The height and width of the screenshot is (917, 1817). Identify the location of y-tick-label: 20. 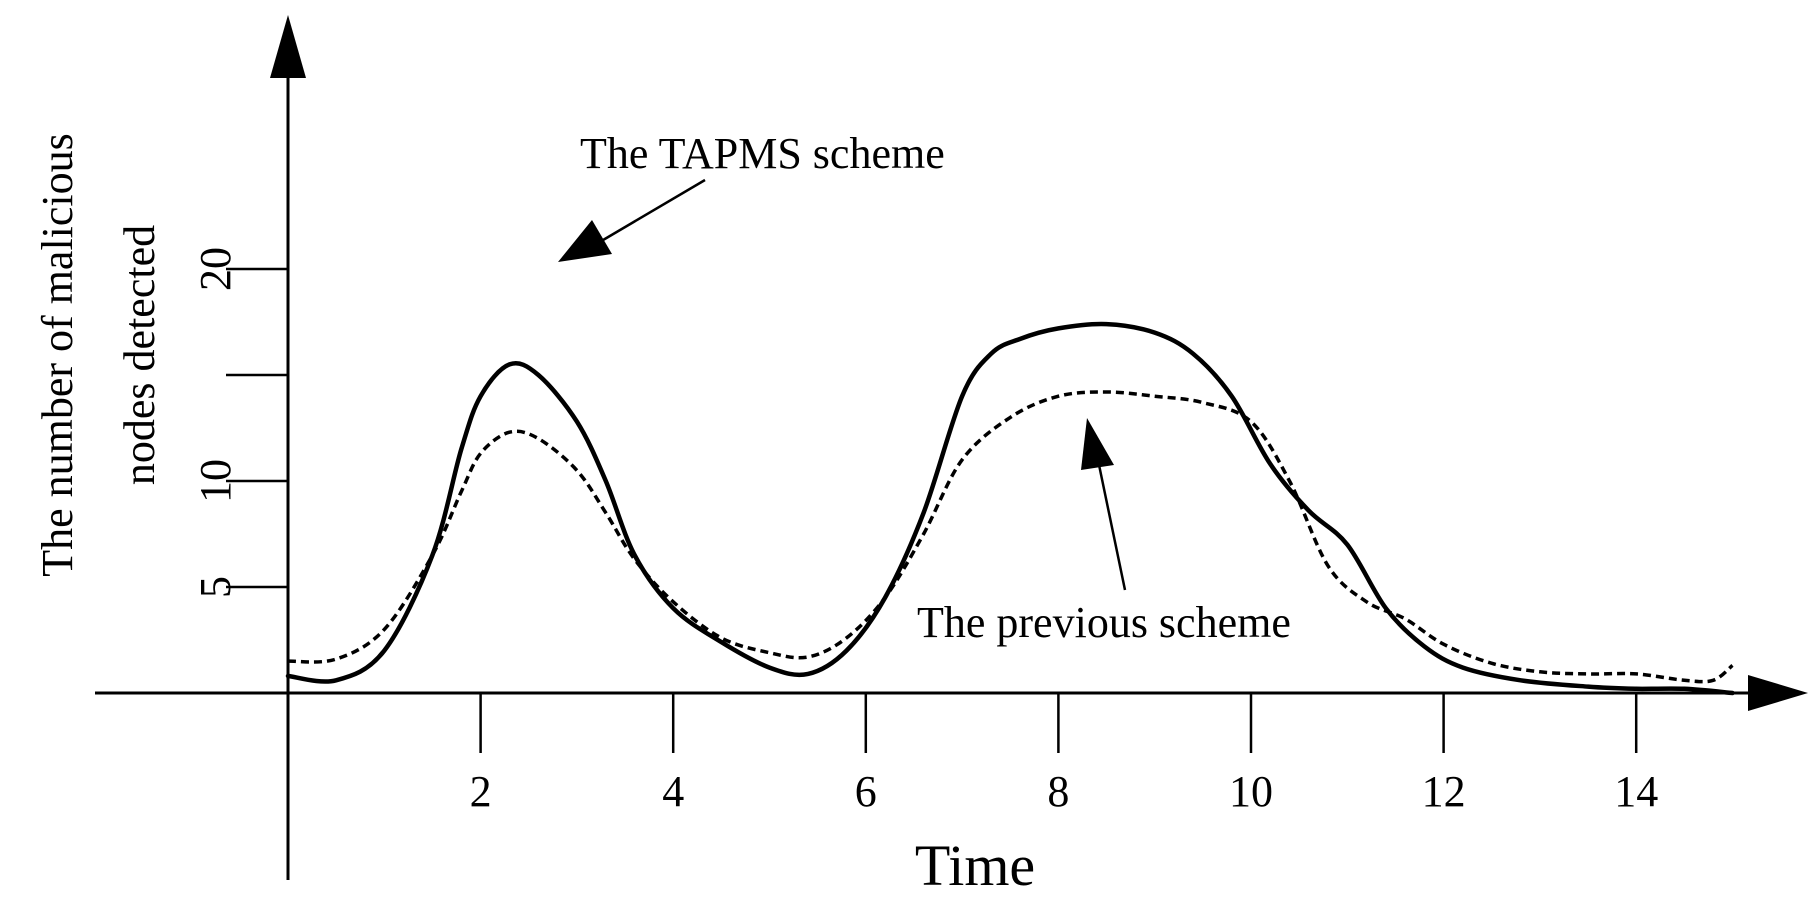
(215, 269).